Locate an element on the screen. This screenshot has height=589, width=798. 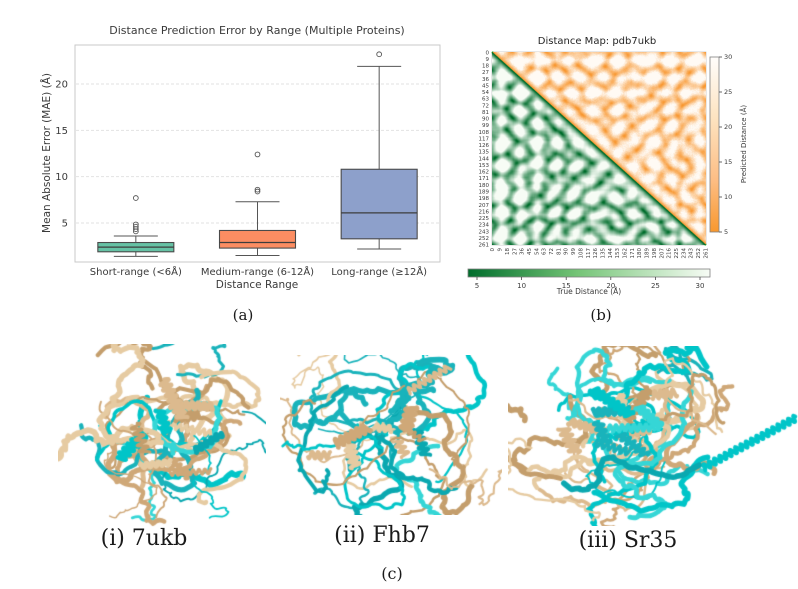
map-y-tick-label: 99 is located at coordinates (485, 126).